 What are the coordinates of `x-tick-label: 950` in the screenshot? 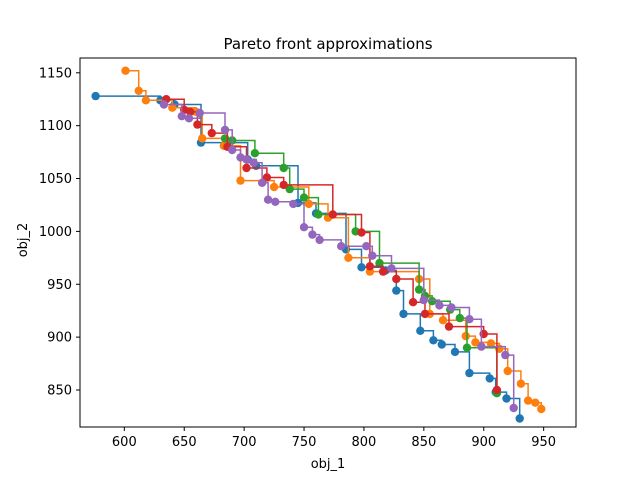 It's located at (543, 442).